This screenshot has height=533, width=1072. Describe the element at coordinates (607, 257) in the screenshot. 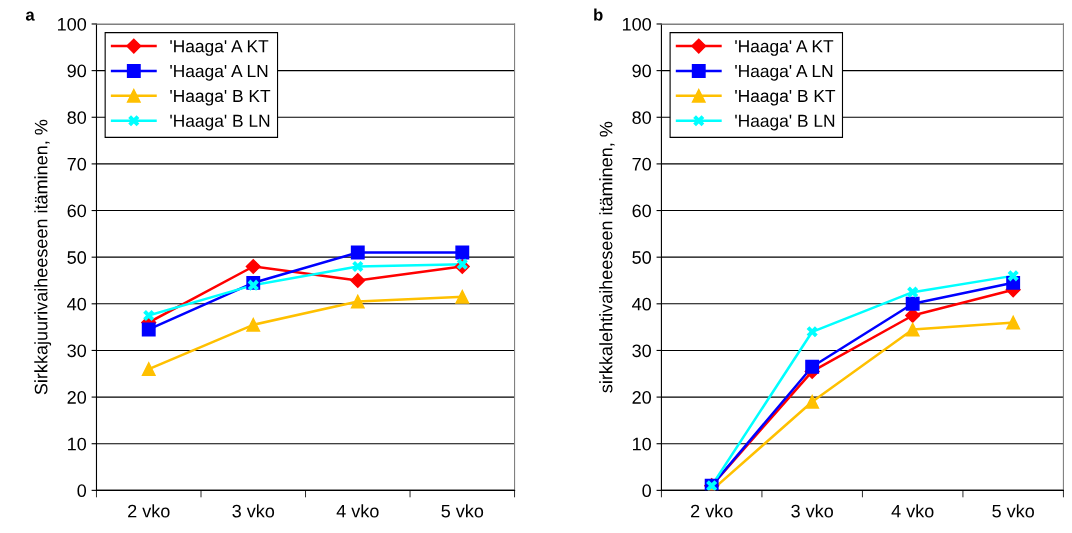

I see `y-axis-title: sirkkalehtivaiheeseen itäminen, %` at that location.